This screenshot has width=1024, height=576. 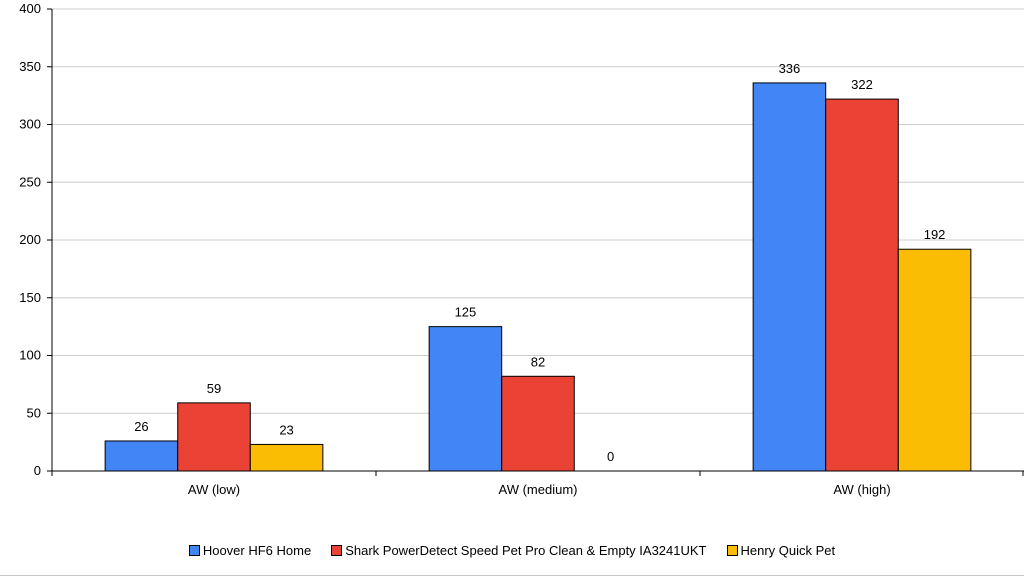 I want to click on x-tick-label: AW (high), so click(x=861, y=489).